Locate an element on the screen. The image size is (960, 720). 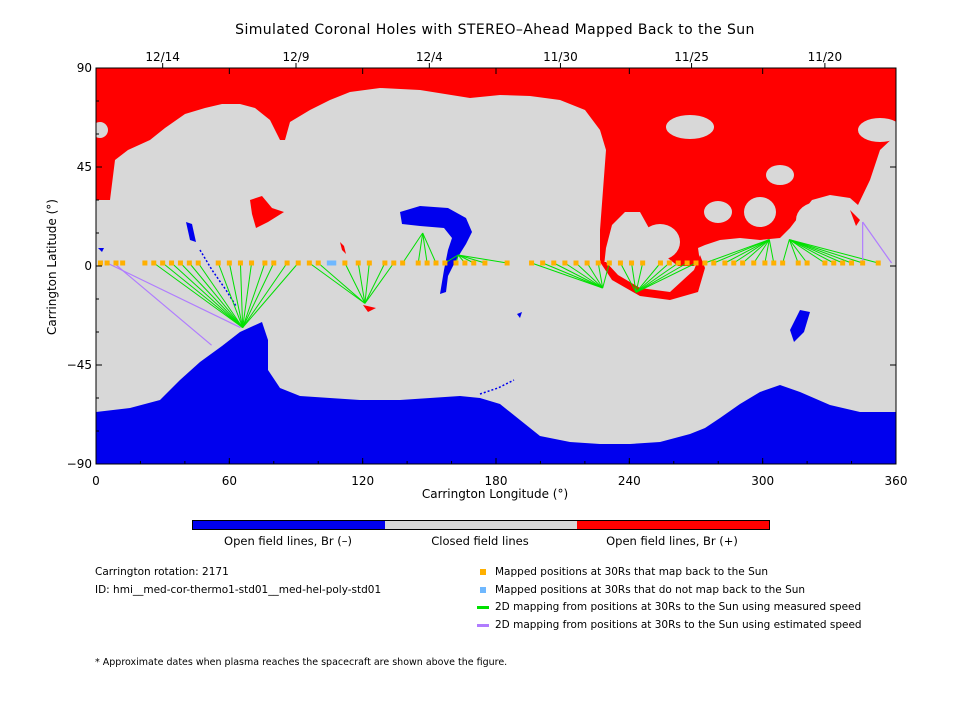
y-tick-label: 90 is located at coordinates (84, 68).